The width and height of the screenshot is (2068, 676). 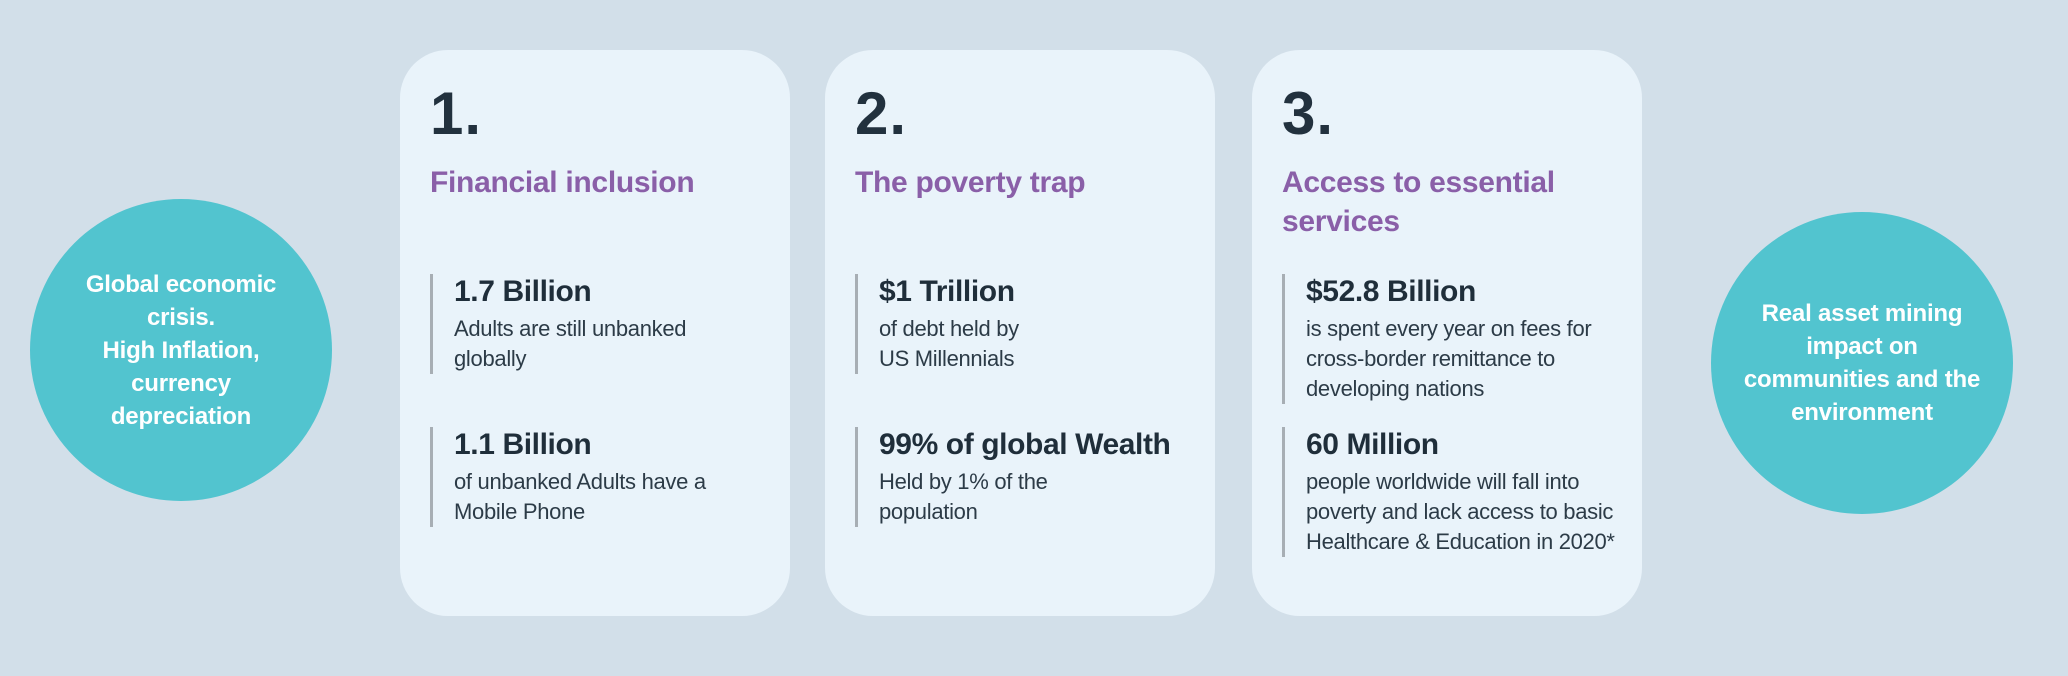 I want to click on card-title: The poverty trap, so click(x=970, y=182).